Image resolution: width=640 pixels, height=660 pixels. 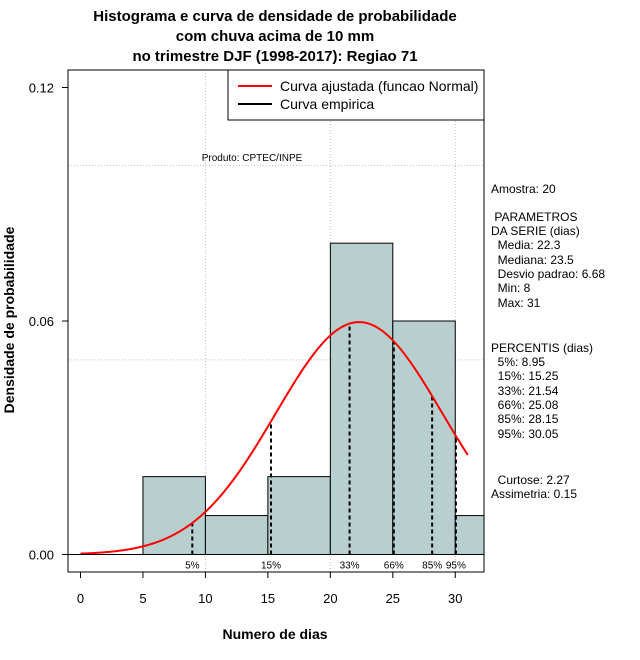 I want to click on percentile-label-0: 5%, so click(x=192, y=565).